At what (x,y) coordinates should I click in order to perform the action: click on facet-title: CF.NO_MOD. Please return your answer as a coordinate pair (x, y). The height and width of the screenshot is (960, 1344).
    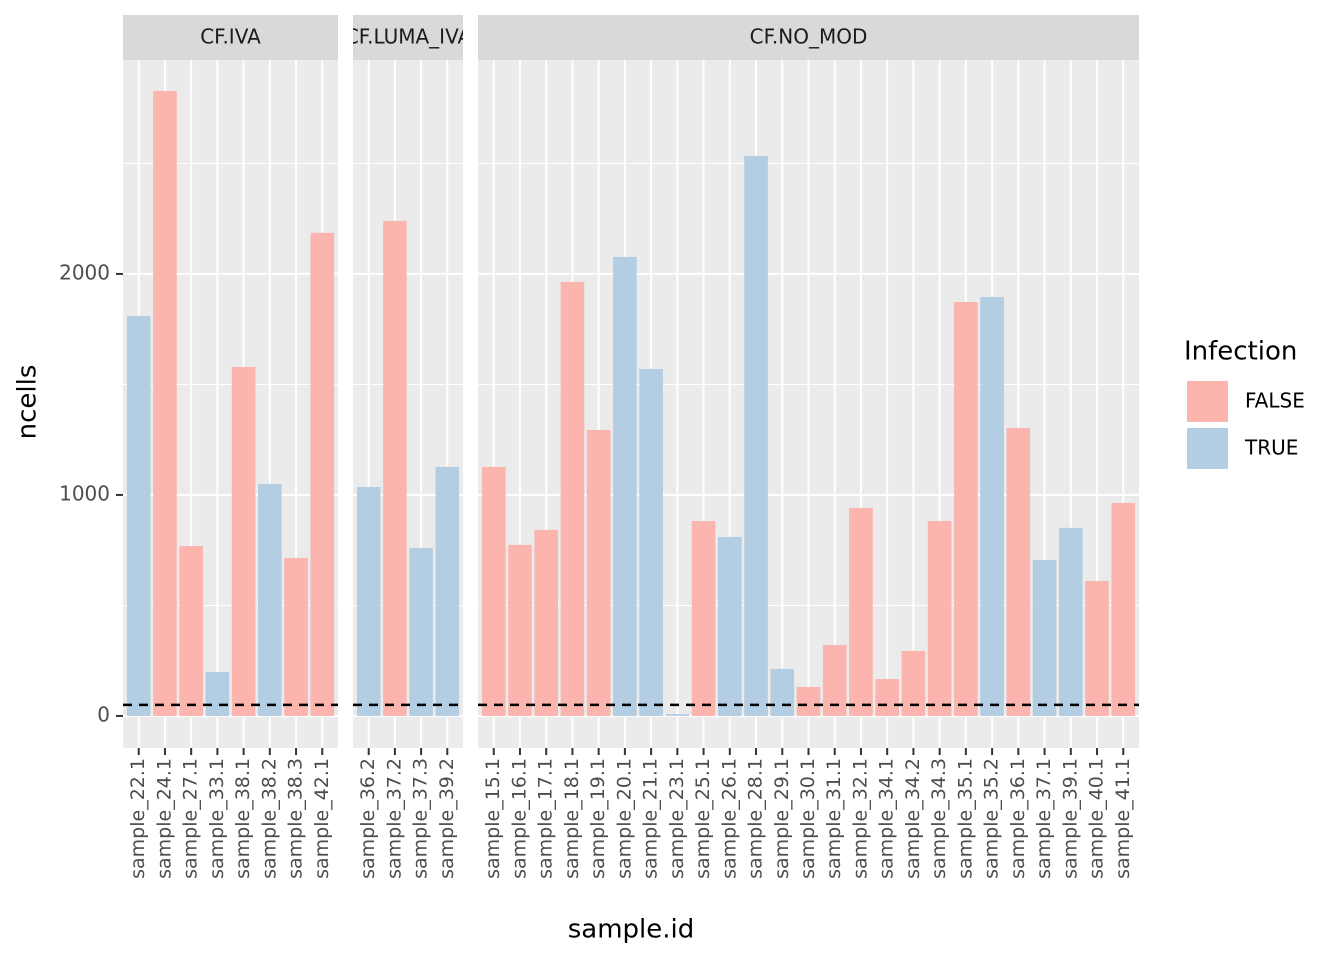
    Looking at the image, I should click on (809, 37).